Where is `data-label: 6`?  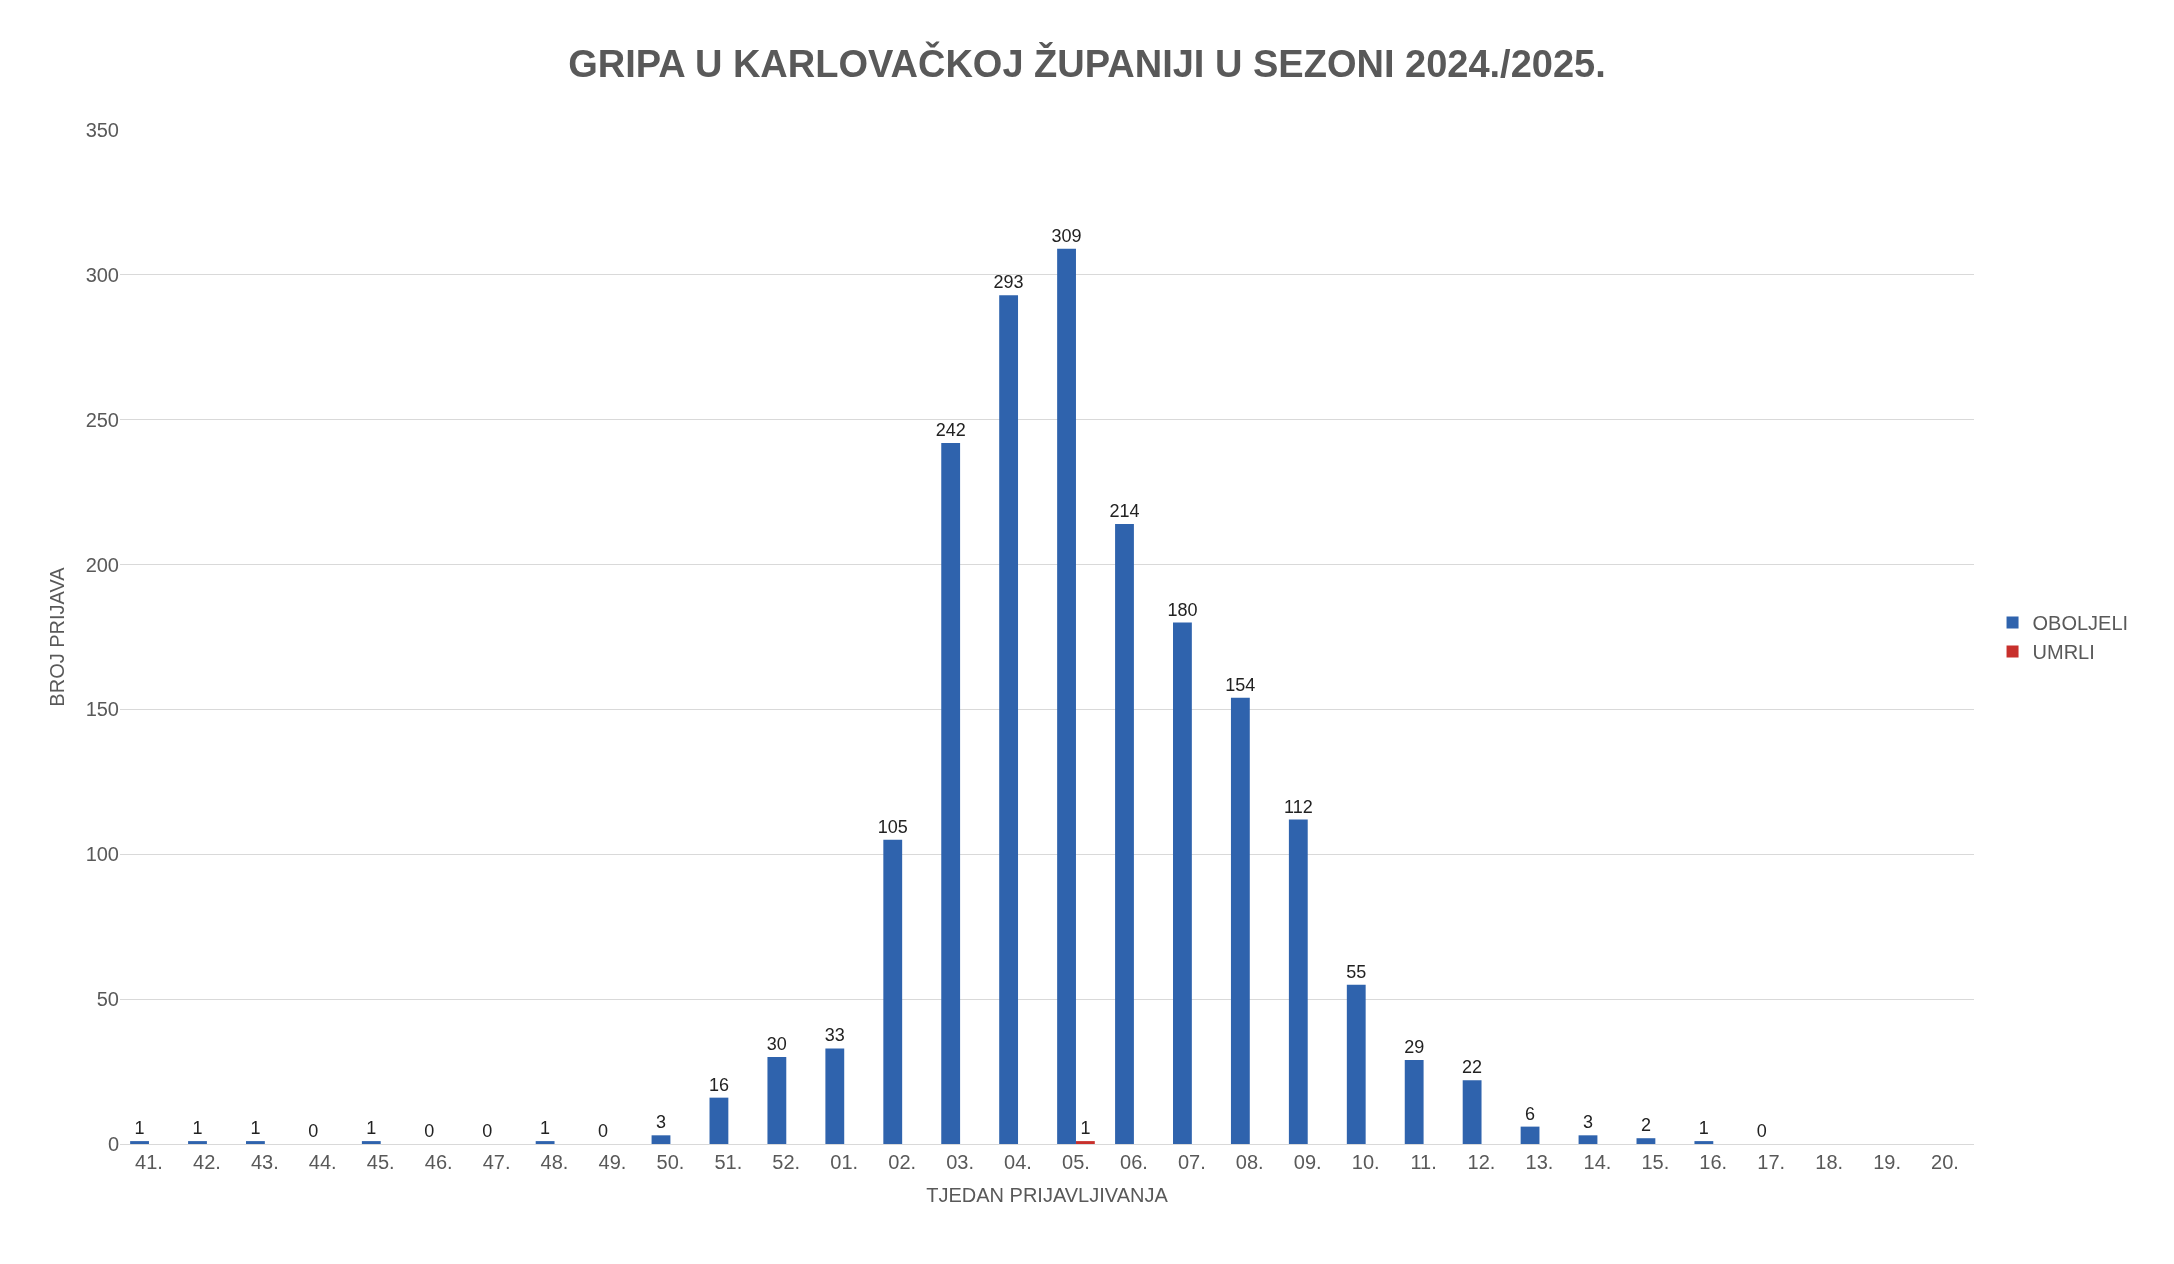
data-label: 6 is located at coordinates (1530, 1113).